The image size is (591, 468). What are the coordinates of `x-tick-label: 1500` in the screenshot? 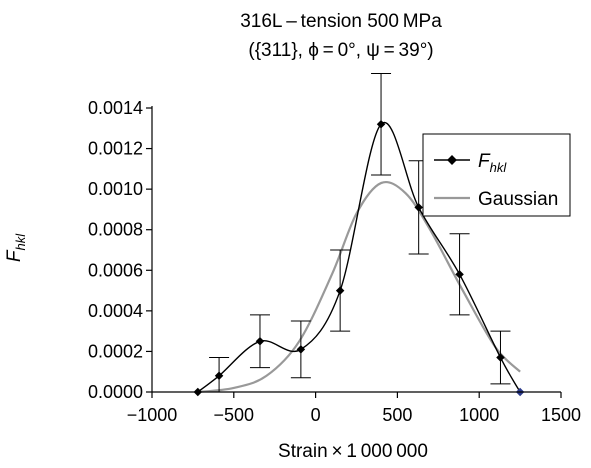 It's located at (561, 415).